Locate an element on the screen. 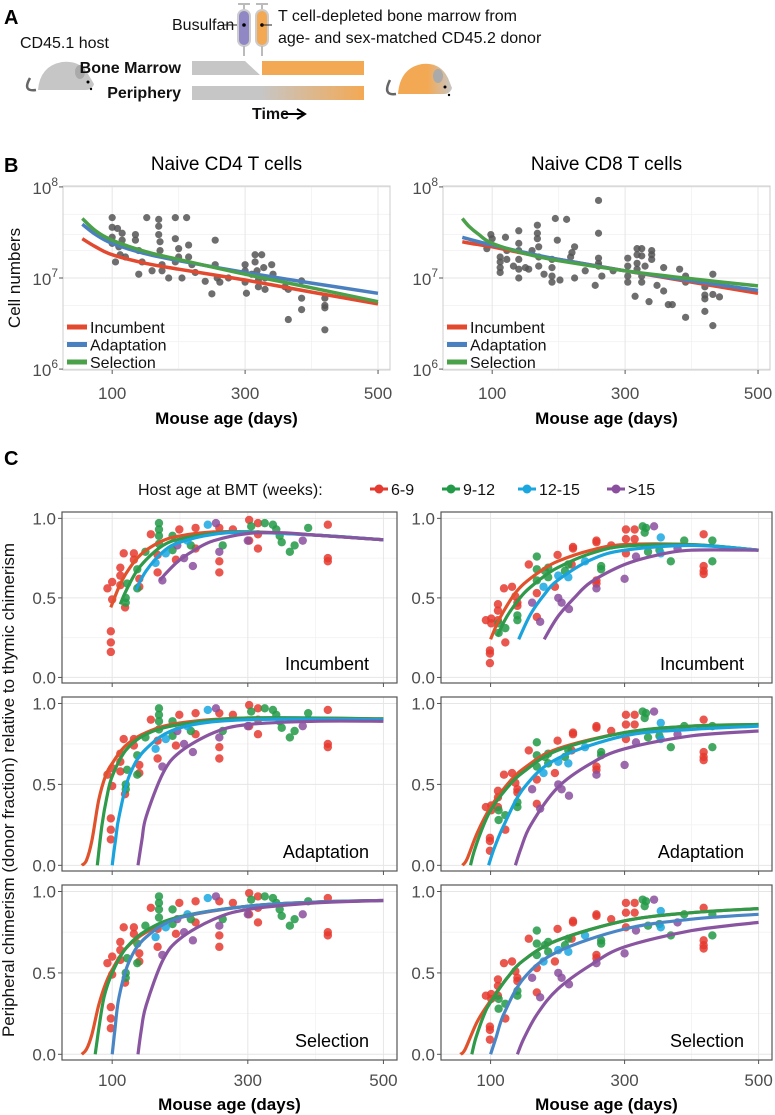 The width and height of the screenshot is (775, 1115). host-label: CD45.1 host is located at coordinates (64, 43).